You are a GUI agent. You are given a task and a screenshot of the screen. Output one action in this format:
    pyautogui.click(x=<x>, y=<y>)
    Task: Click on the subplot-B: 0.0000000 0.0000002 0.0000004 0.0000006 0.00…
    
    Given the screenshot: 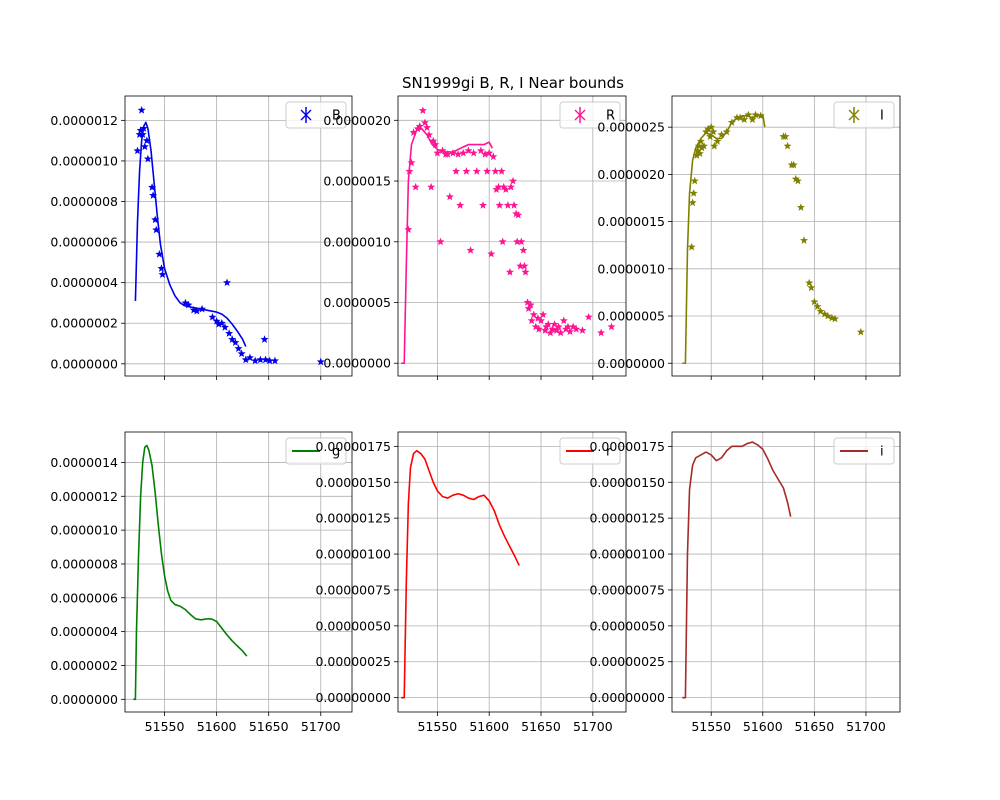 What is the action you would take?
    pyautogui.click(x=201, y=237)
    